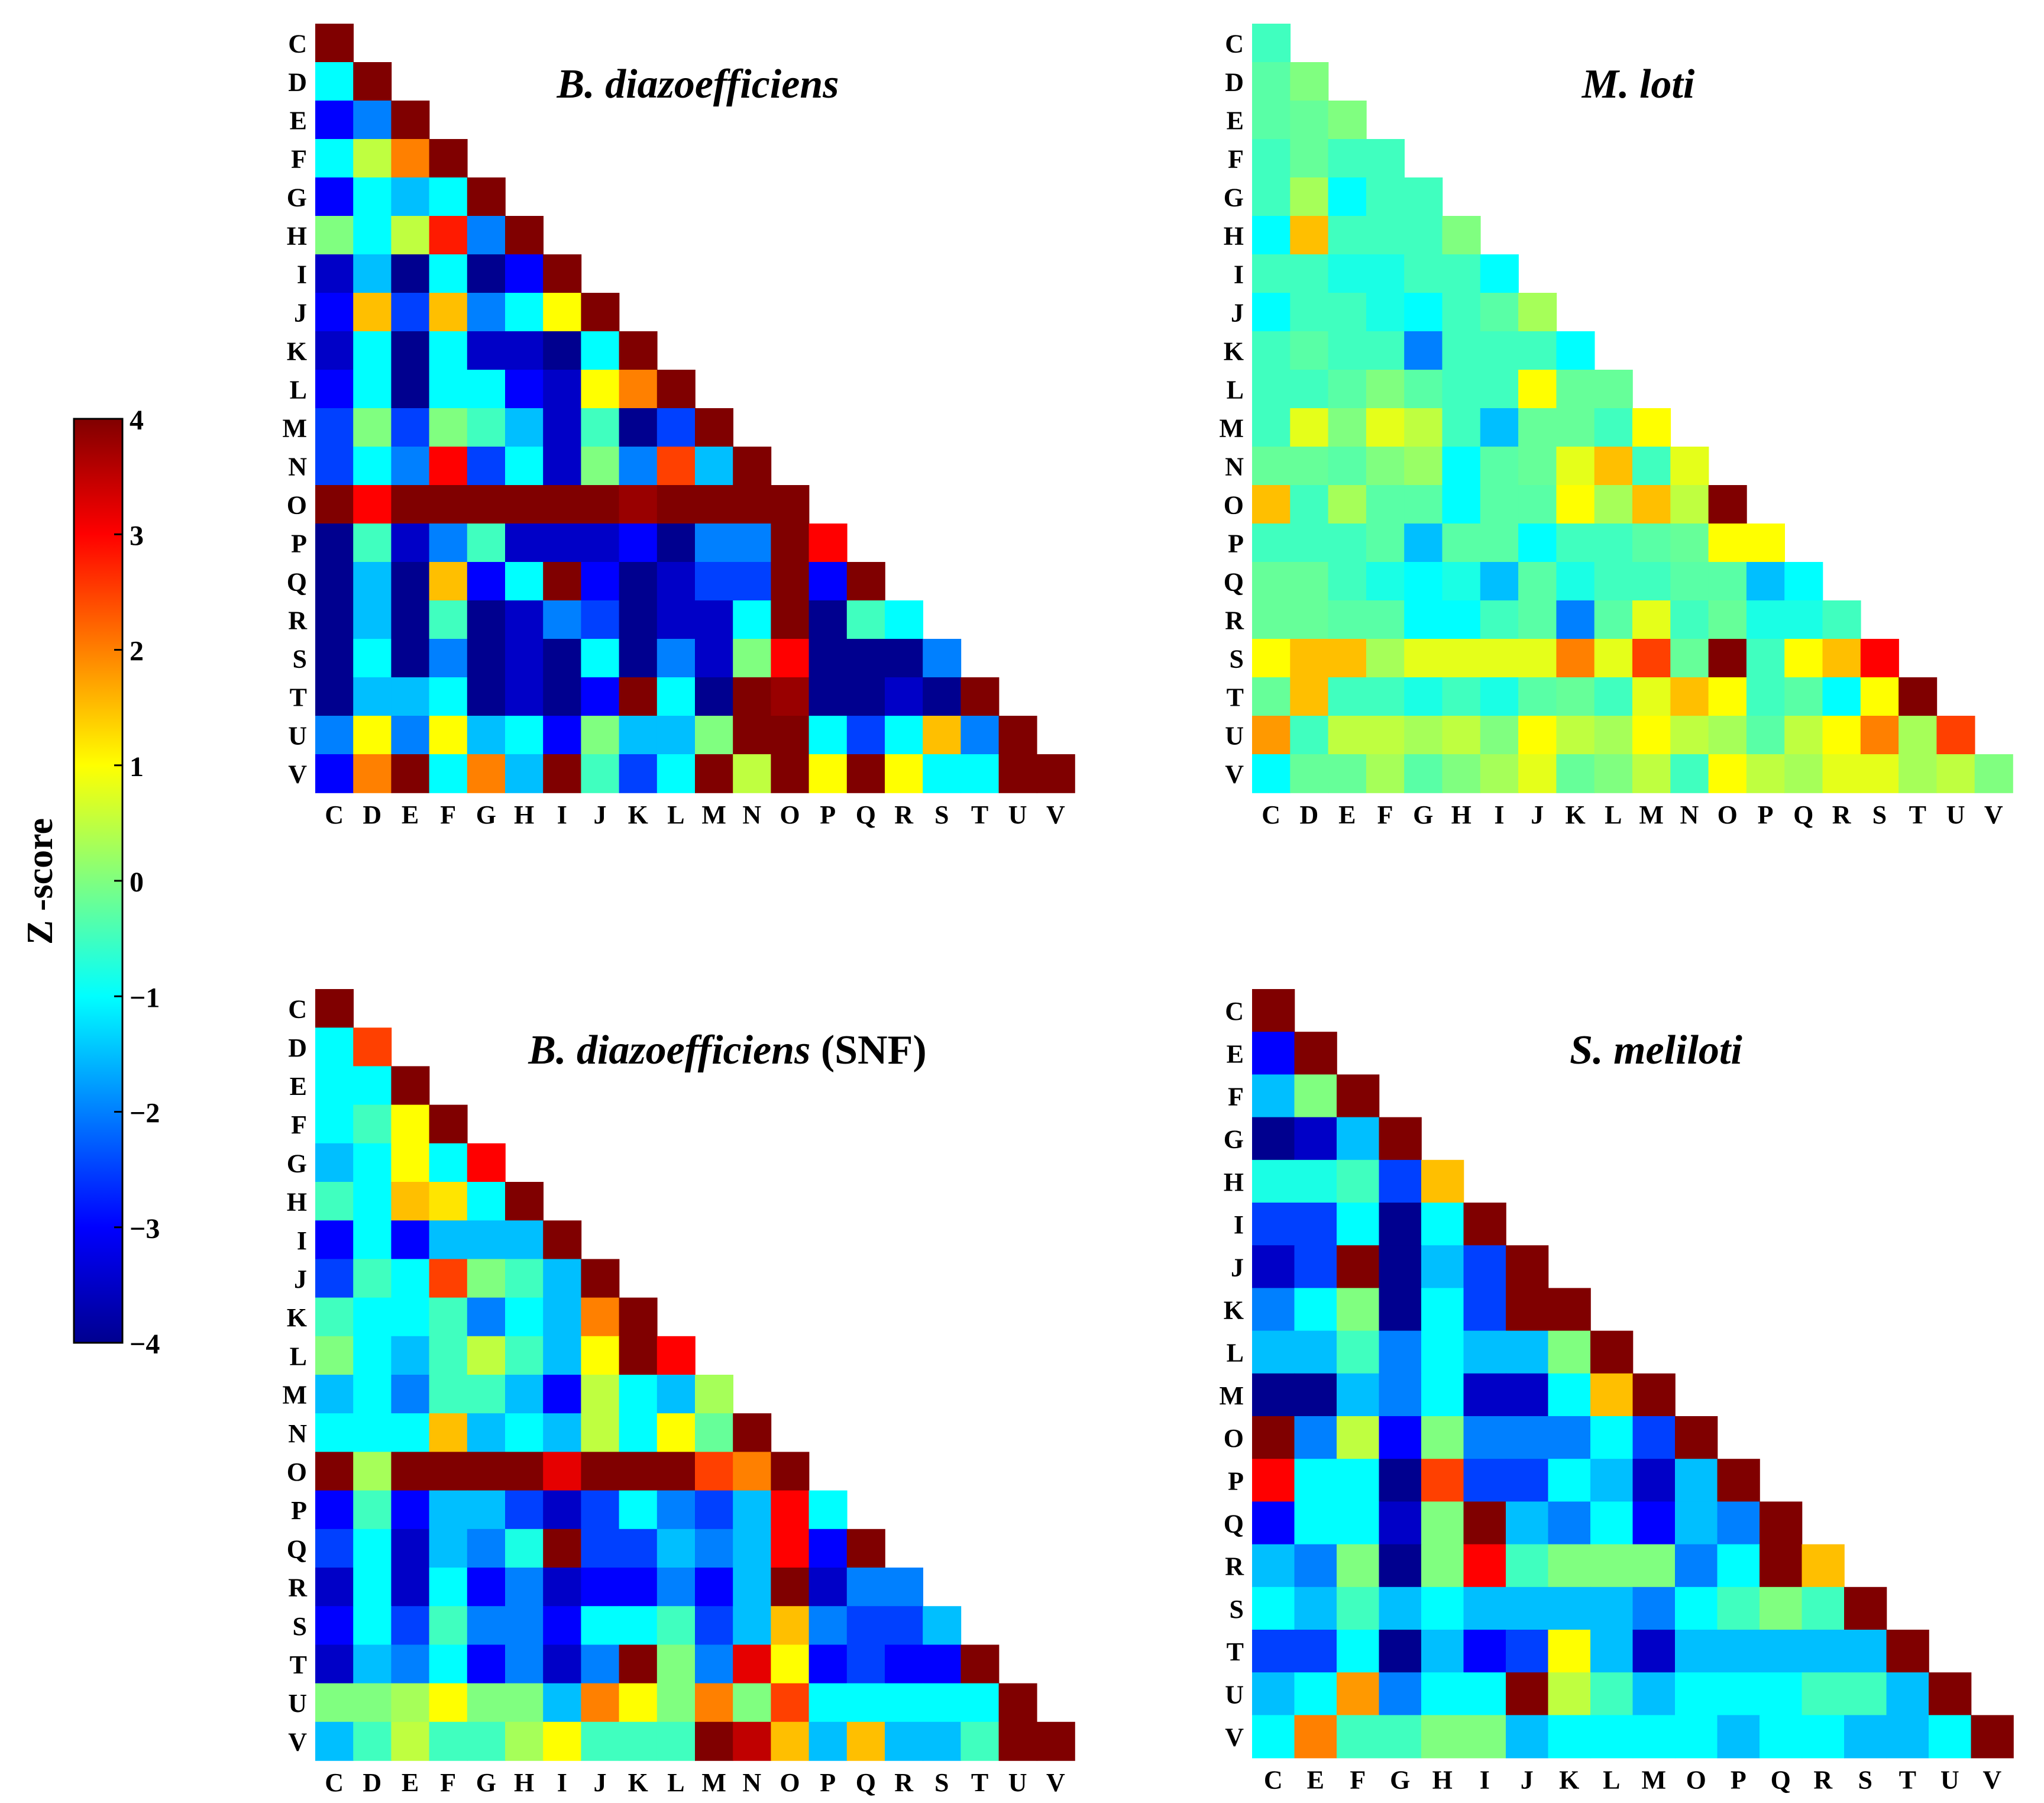 Image resolution: width=2044 pixels, height=1803 pixels. Describe the element at coordinates (298, 1356) in the screenshot. I see `row-label: L` at that location.